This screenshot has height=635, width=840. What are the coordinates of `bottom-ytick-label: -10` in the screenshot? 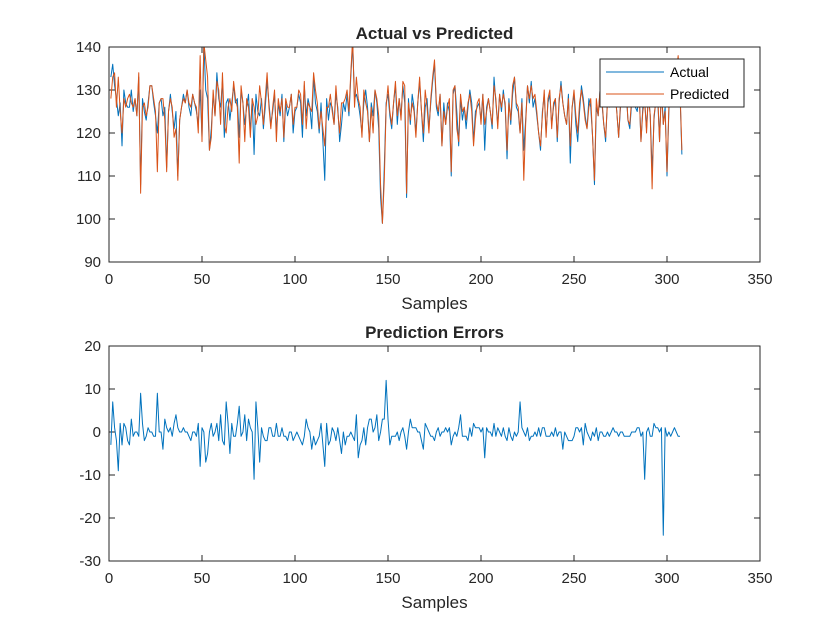 It's located at (90, 475).